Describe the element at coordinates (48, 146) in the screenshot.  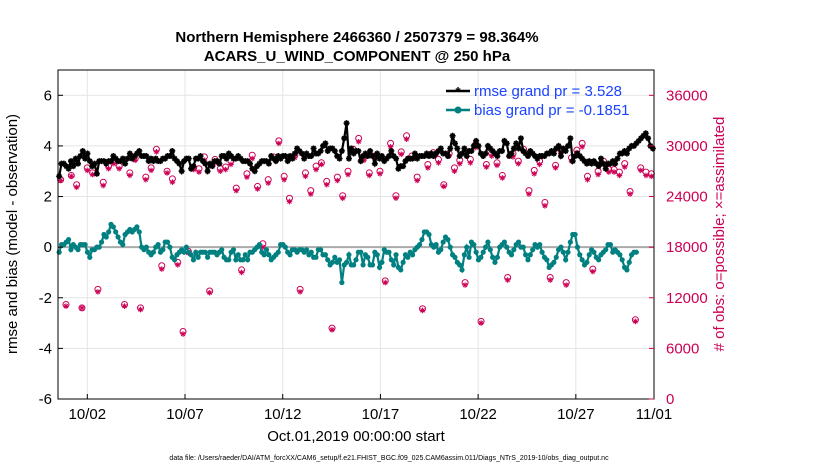
I see `y-tick-label-5: 4` at that location.